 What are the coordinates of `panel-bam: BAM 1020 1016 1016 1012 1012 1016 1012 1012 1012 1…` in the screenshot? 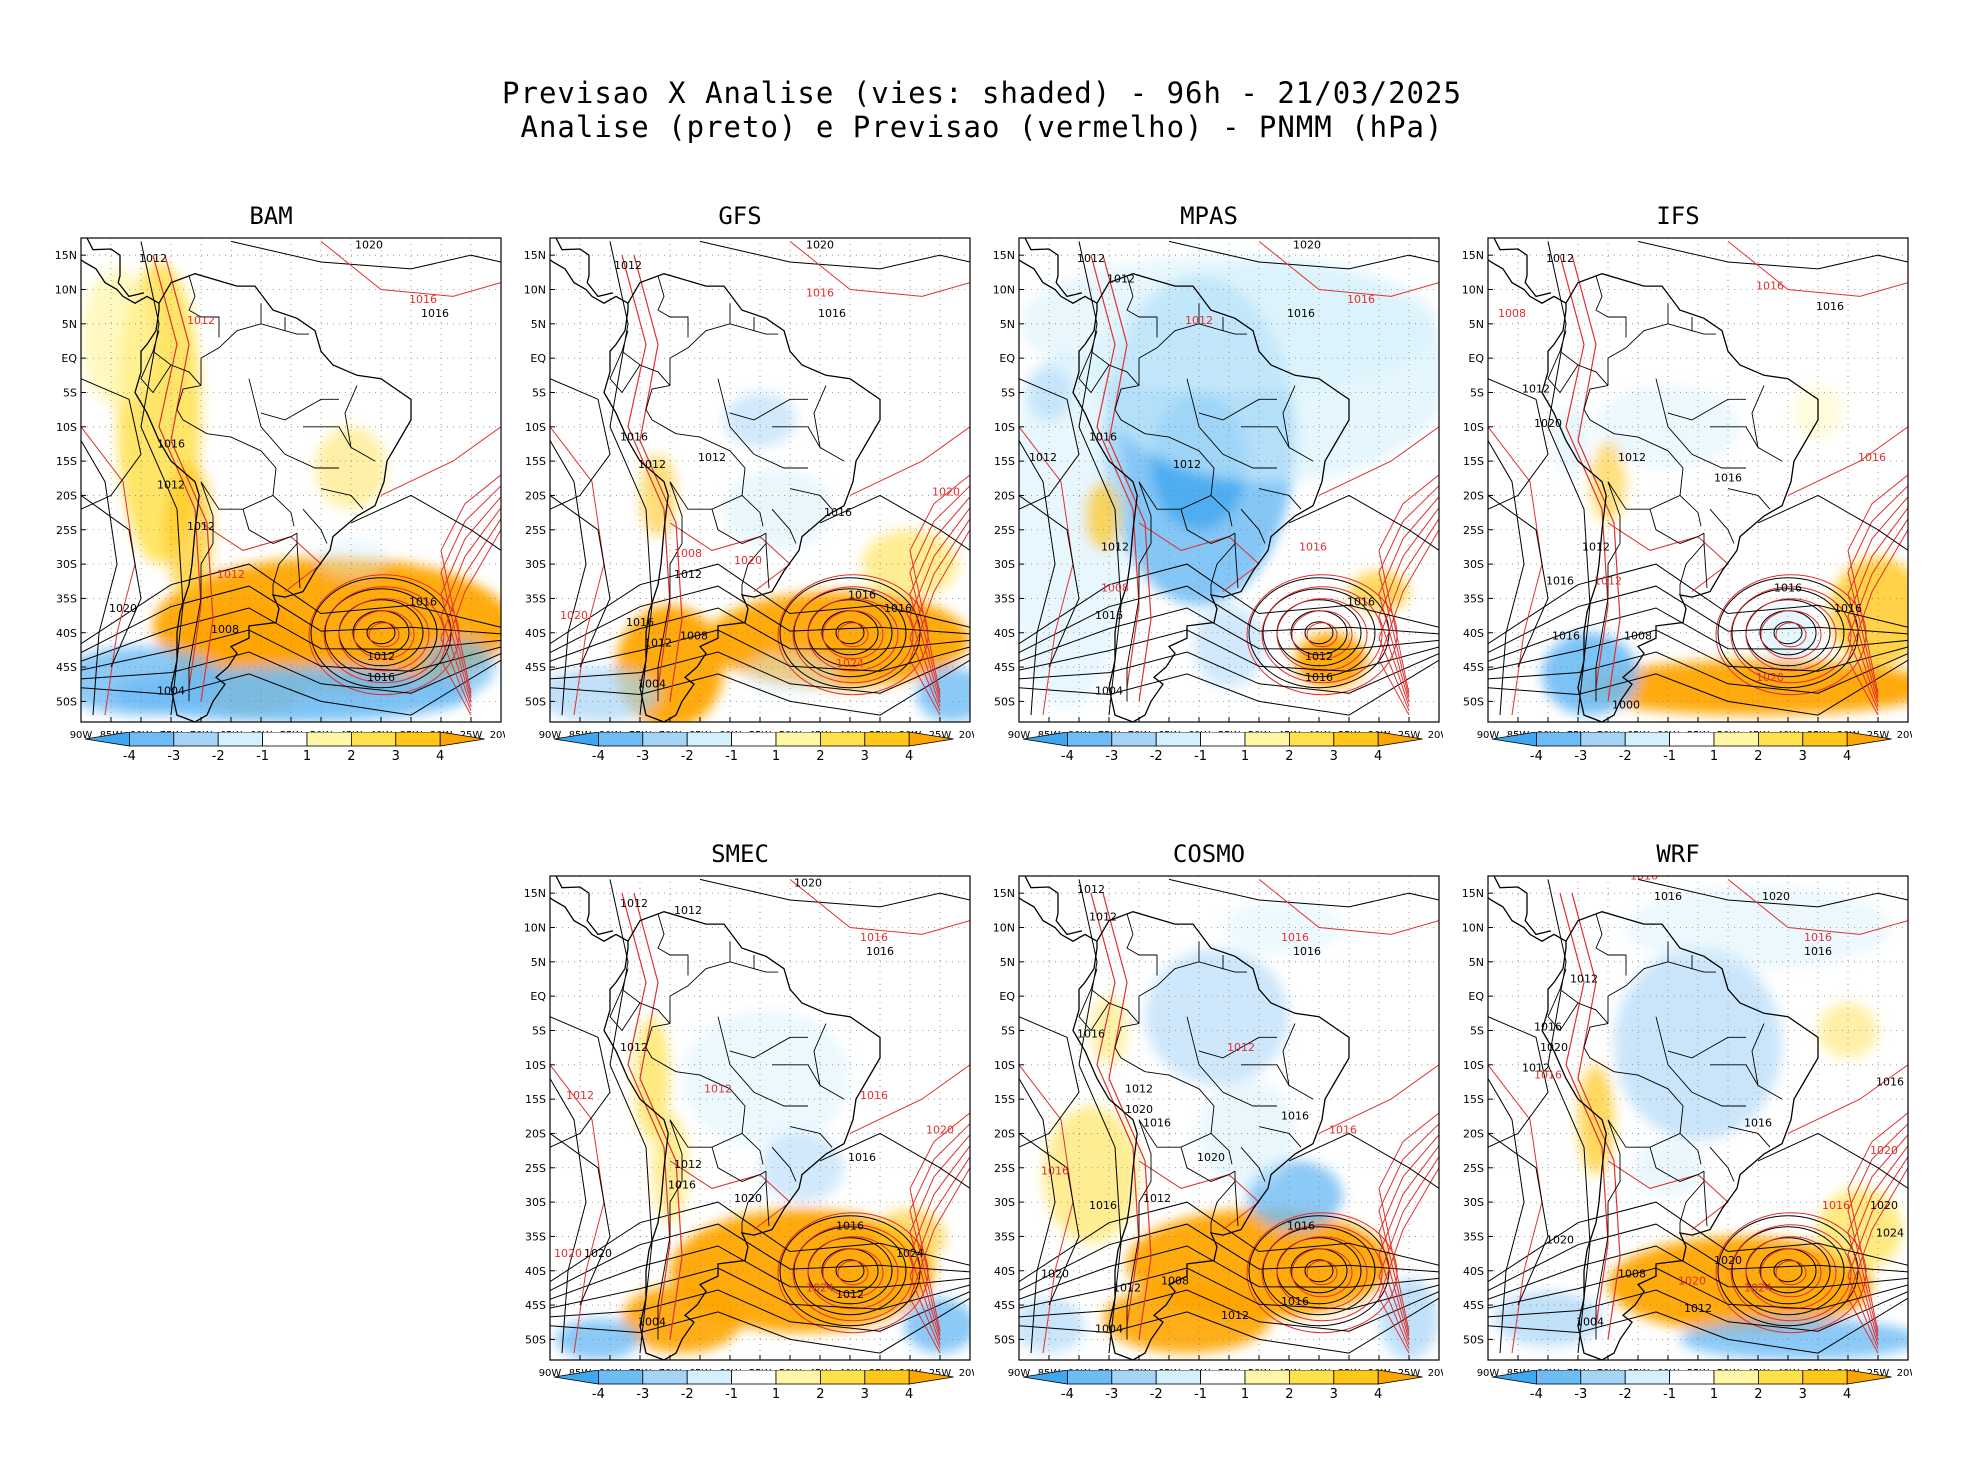 It's located at (271, 512).